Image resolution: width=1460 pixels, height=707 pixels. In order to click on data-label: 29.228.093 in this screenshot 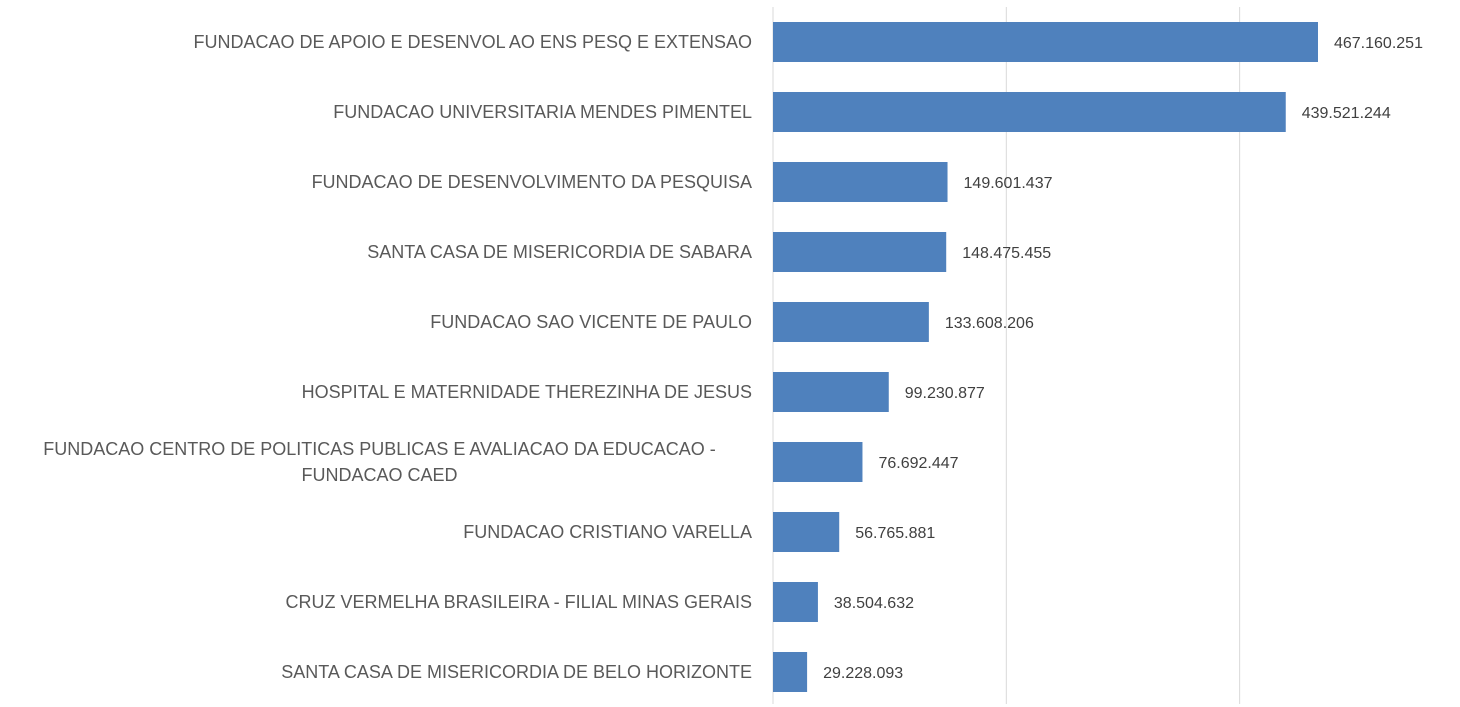, I will do `click(863, 673)`.